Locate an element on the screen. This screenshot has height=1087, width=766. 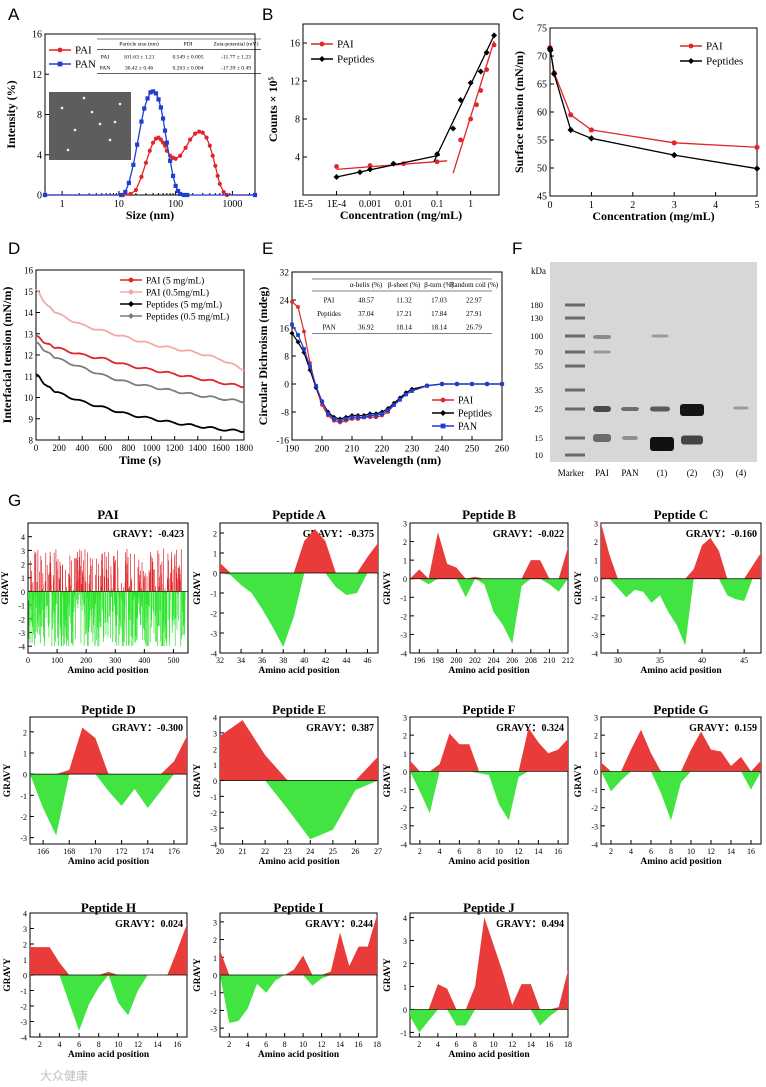
gravy-plot-title: Peptide B is located at coordinates (489, 514).